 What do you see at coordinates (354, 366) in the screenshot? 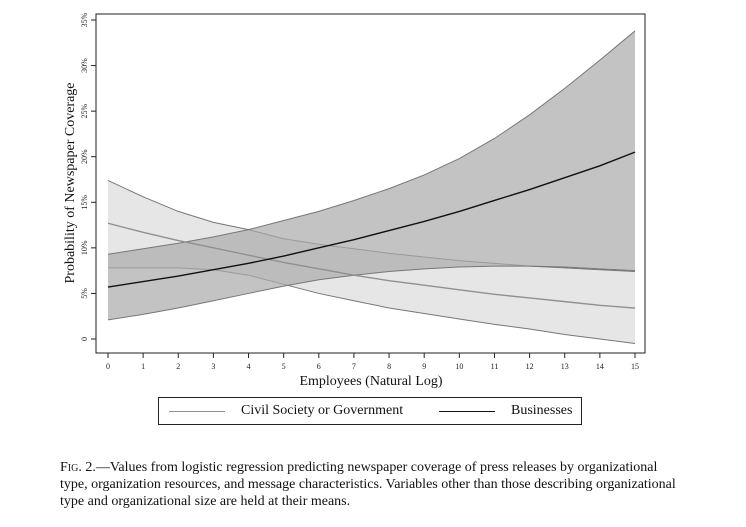
I see `x-tick-label: 7` at bounding box center [354, 366].